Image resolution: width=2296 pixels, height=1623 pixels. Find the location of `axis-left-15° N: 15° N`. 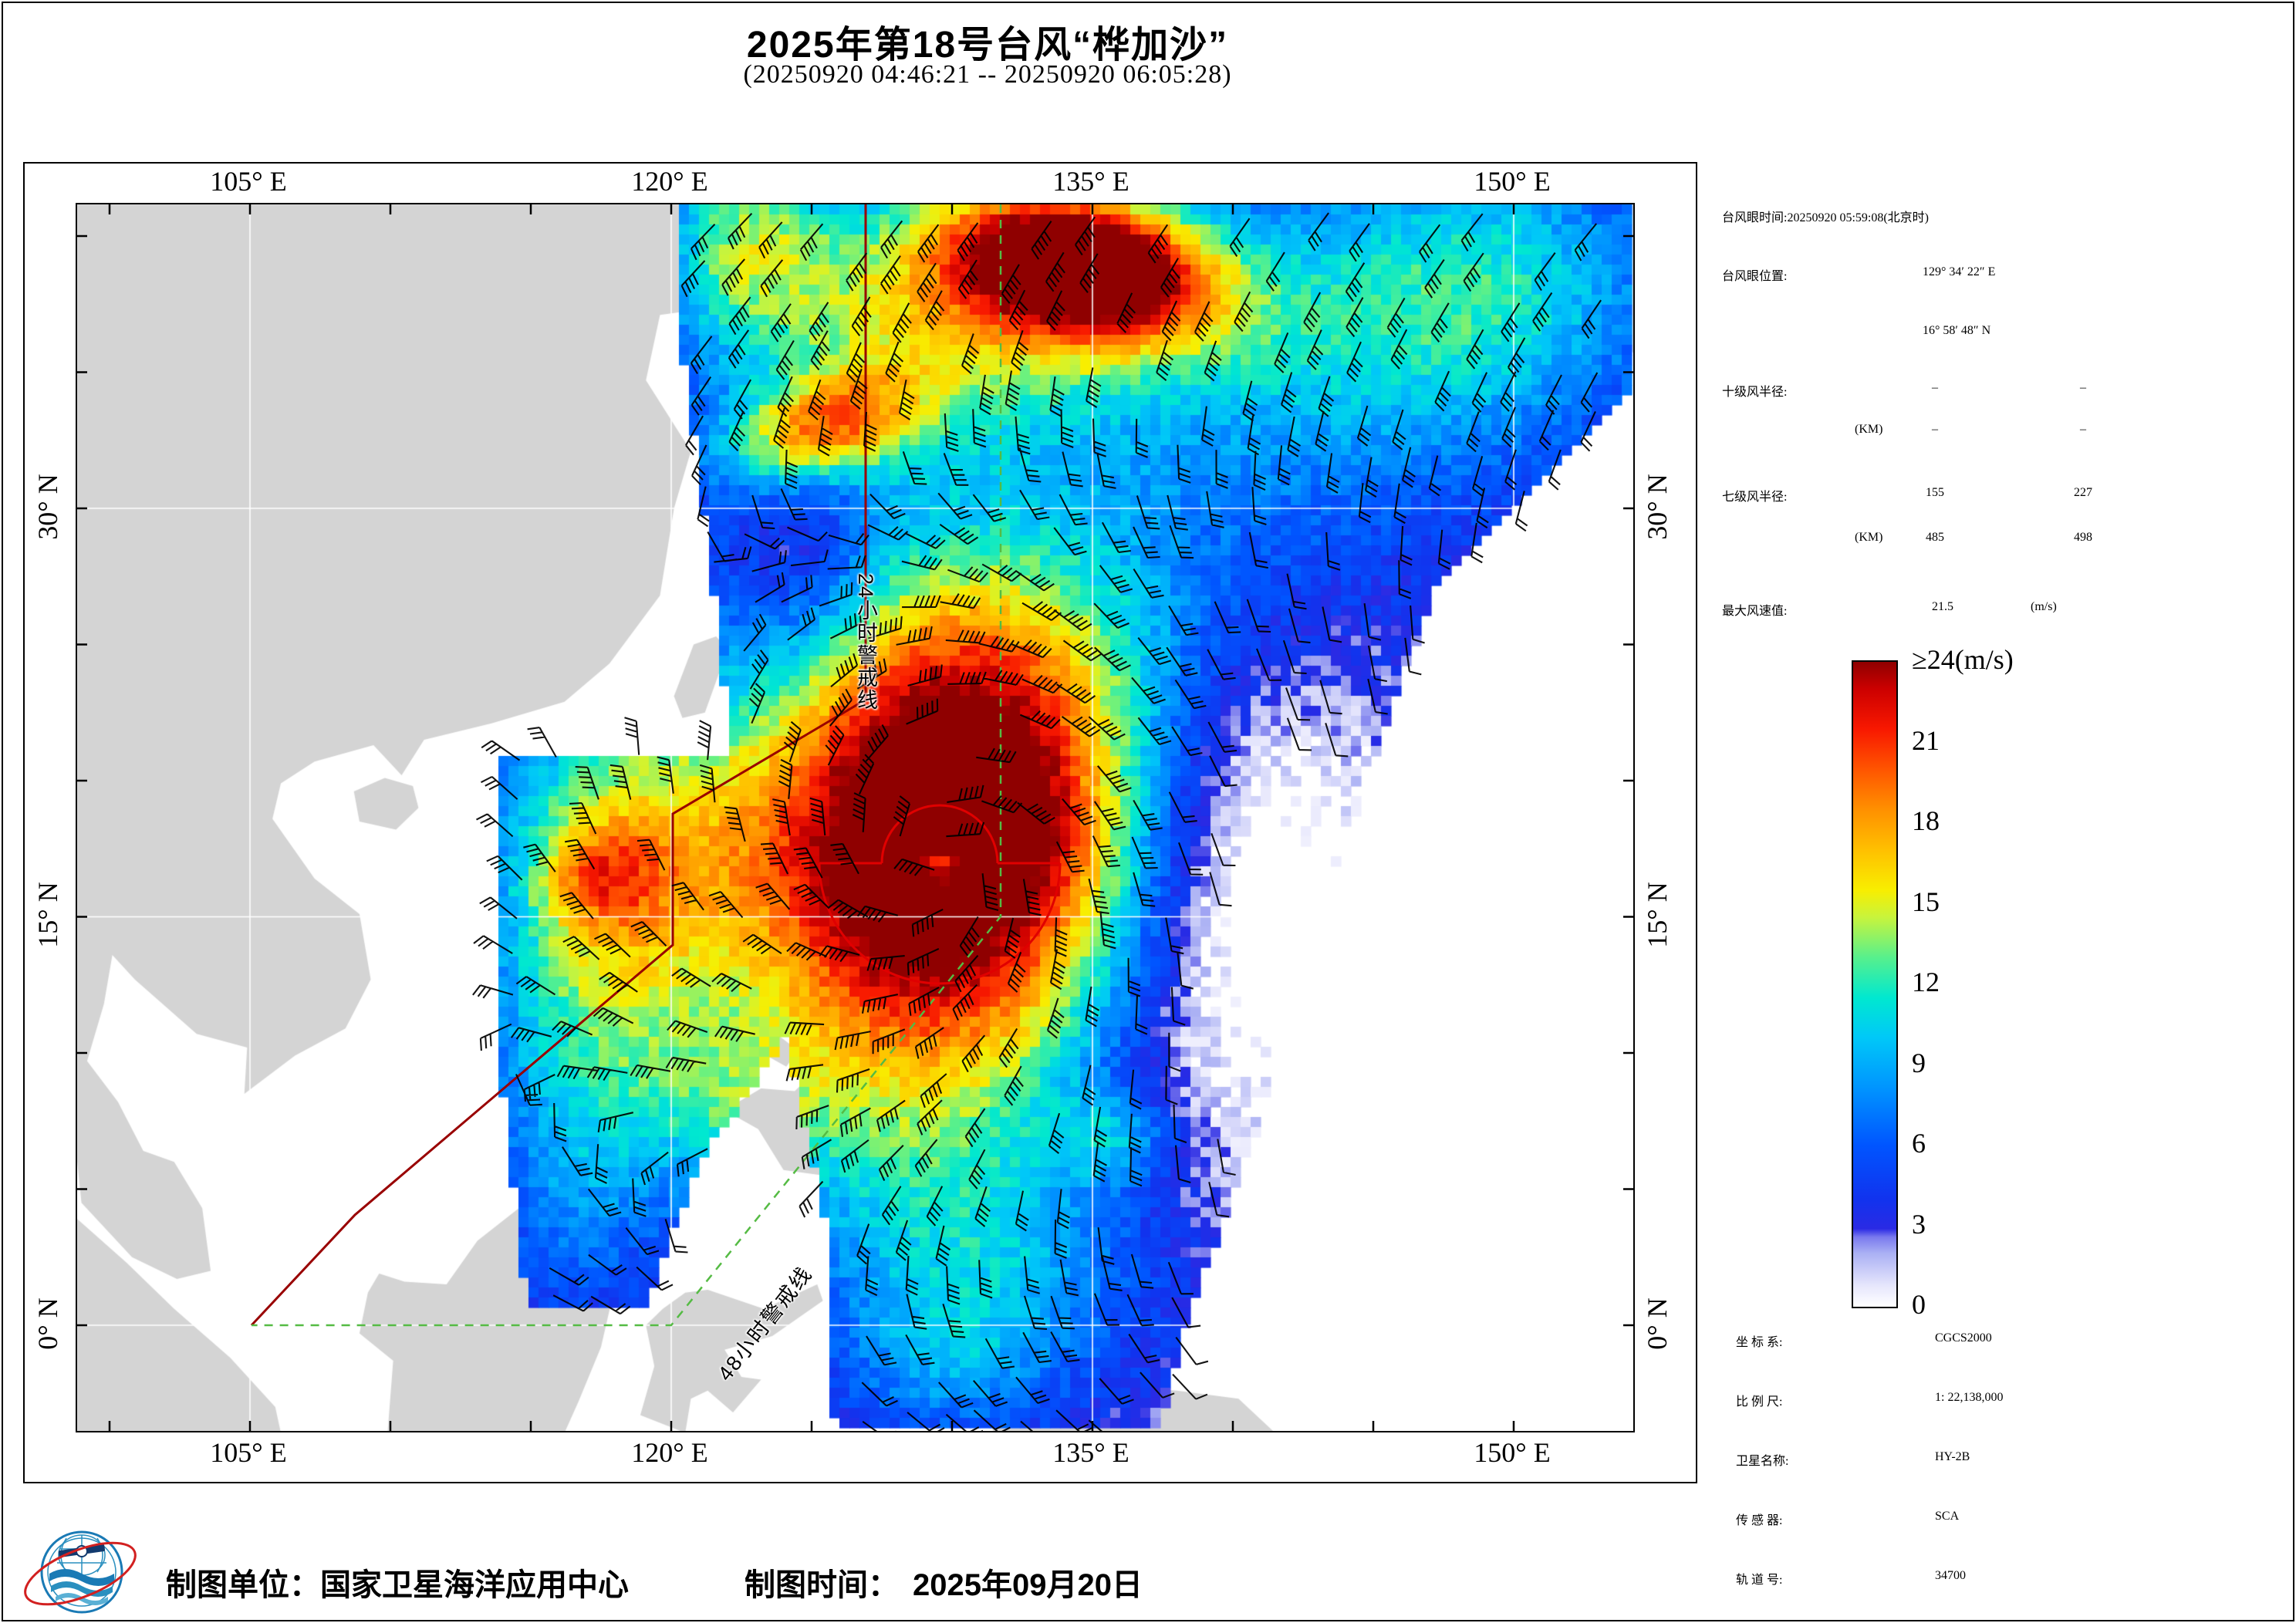

axis-left-15° N: 15° N is located at coordinates (47, 915).